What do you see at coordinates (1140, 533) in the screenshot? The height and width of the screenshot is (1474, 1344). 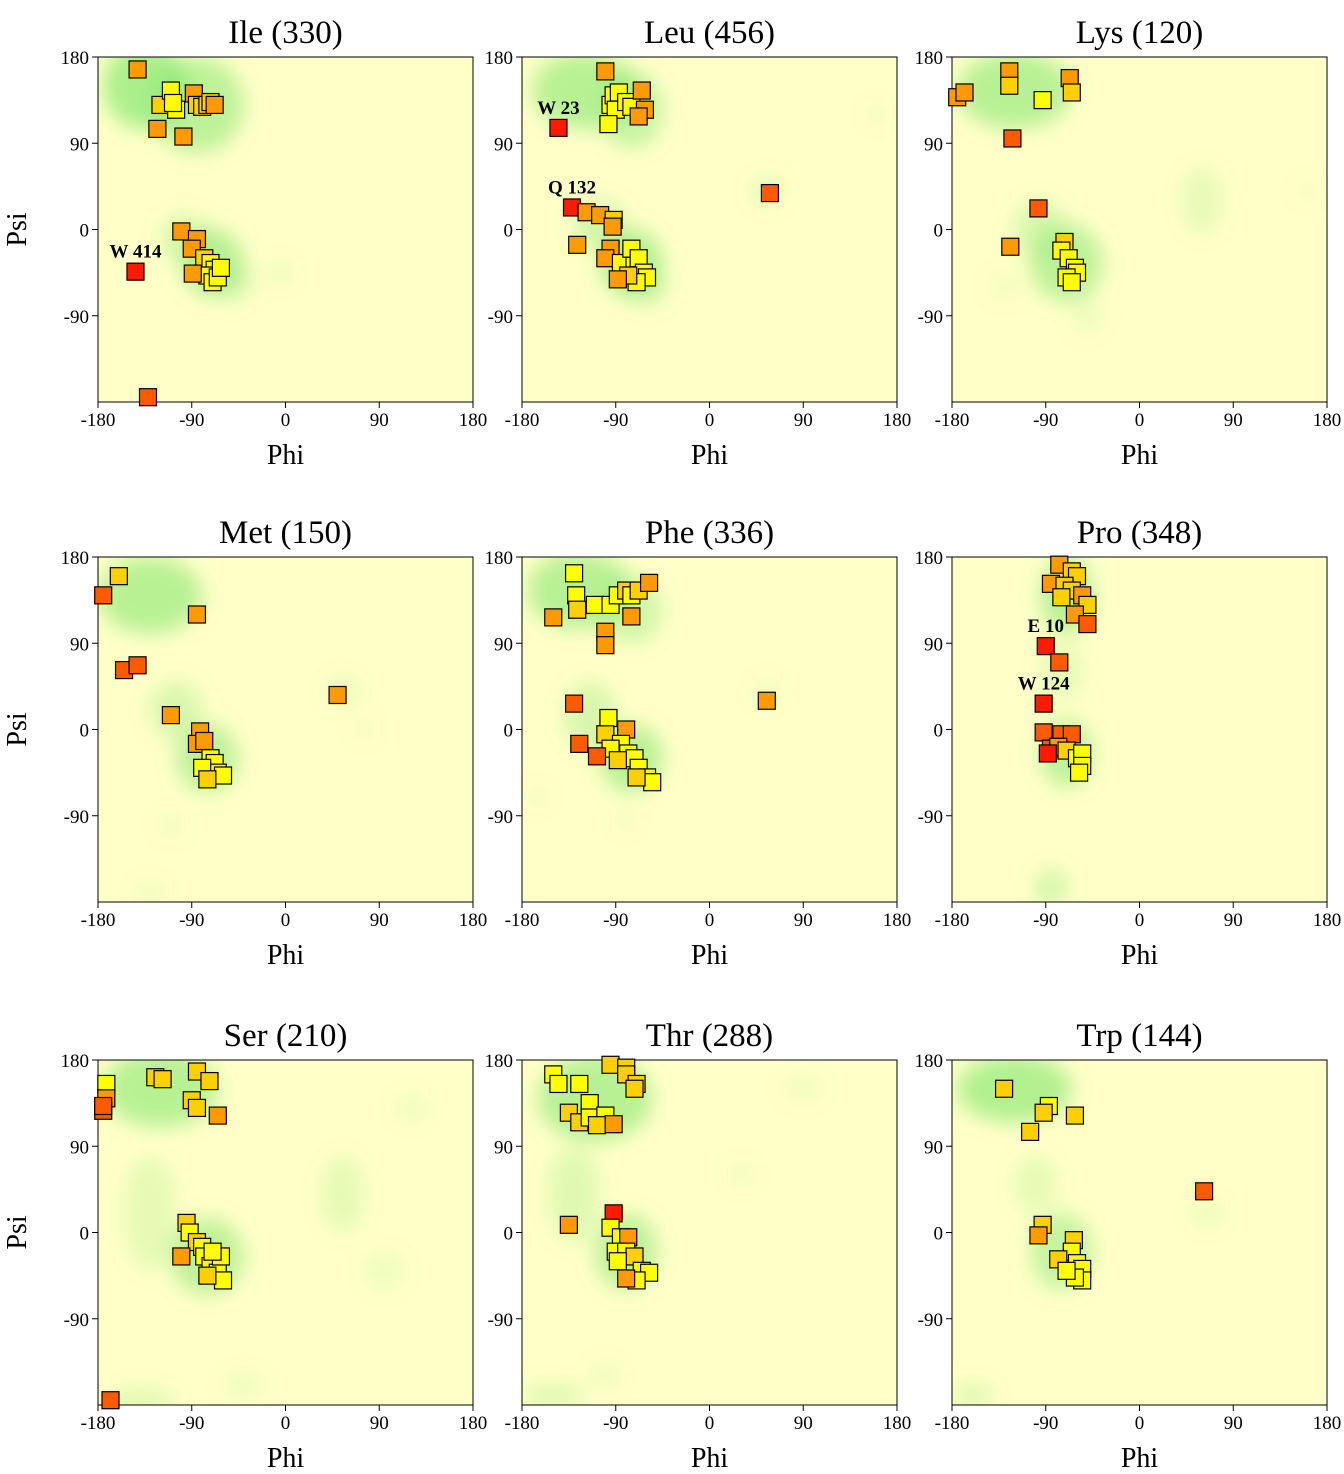 I see `panel-title: Pro (348)` at bounding box center [1140, 533].